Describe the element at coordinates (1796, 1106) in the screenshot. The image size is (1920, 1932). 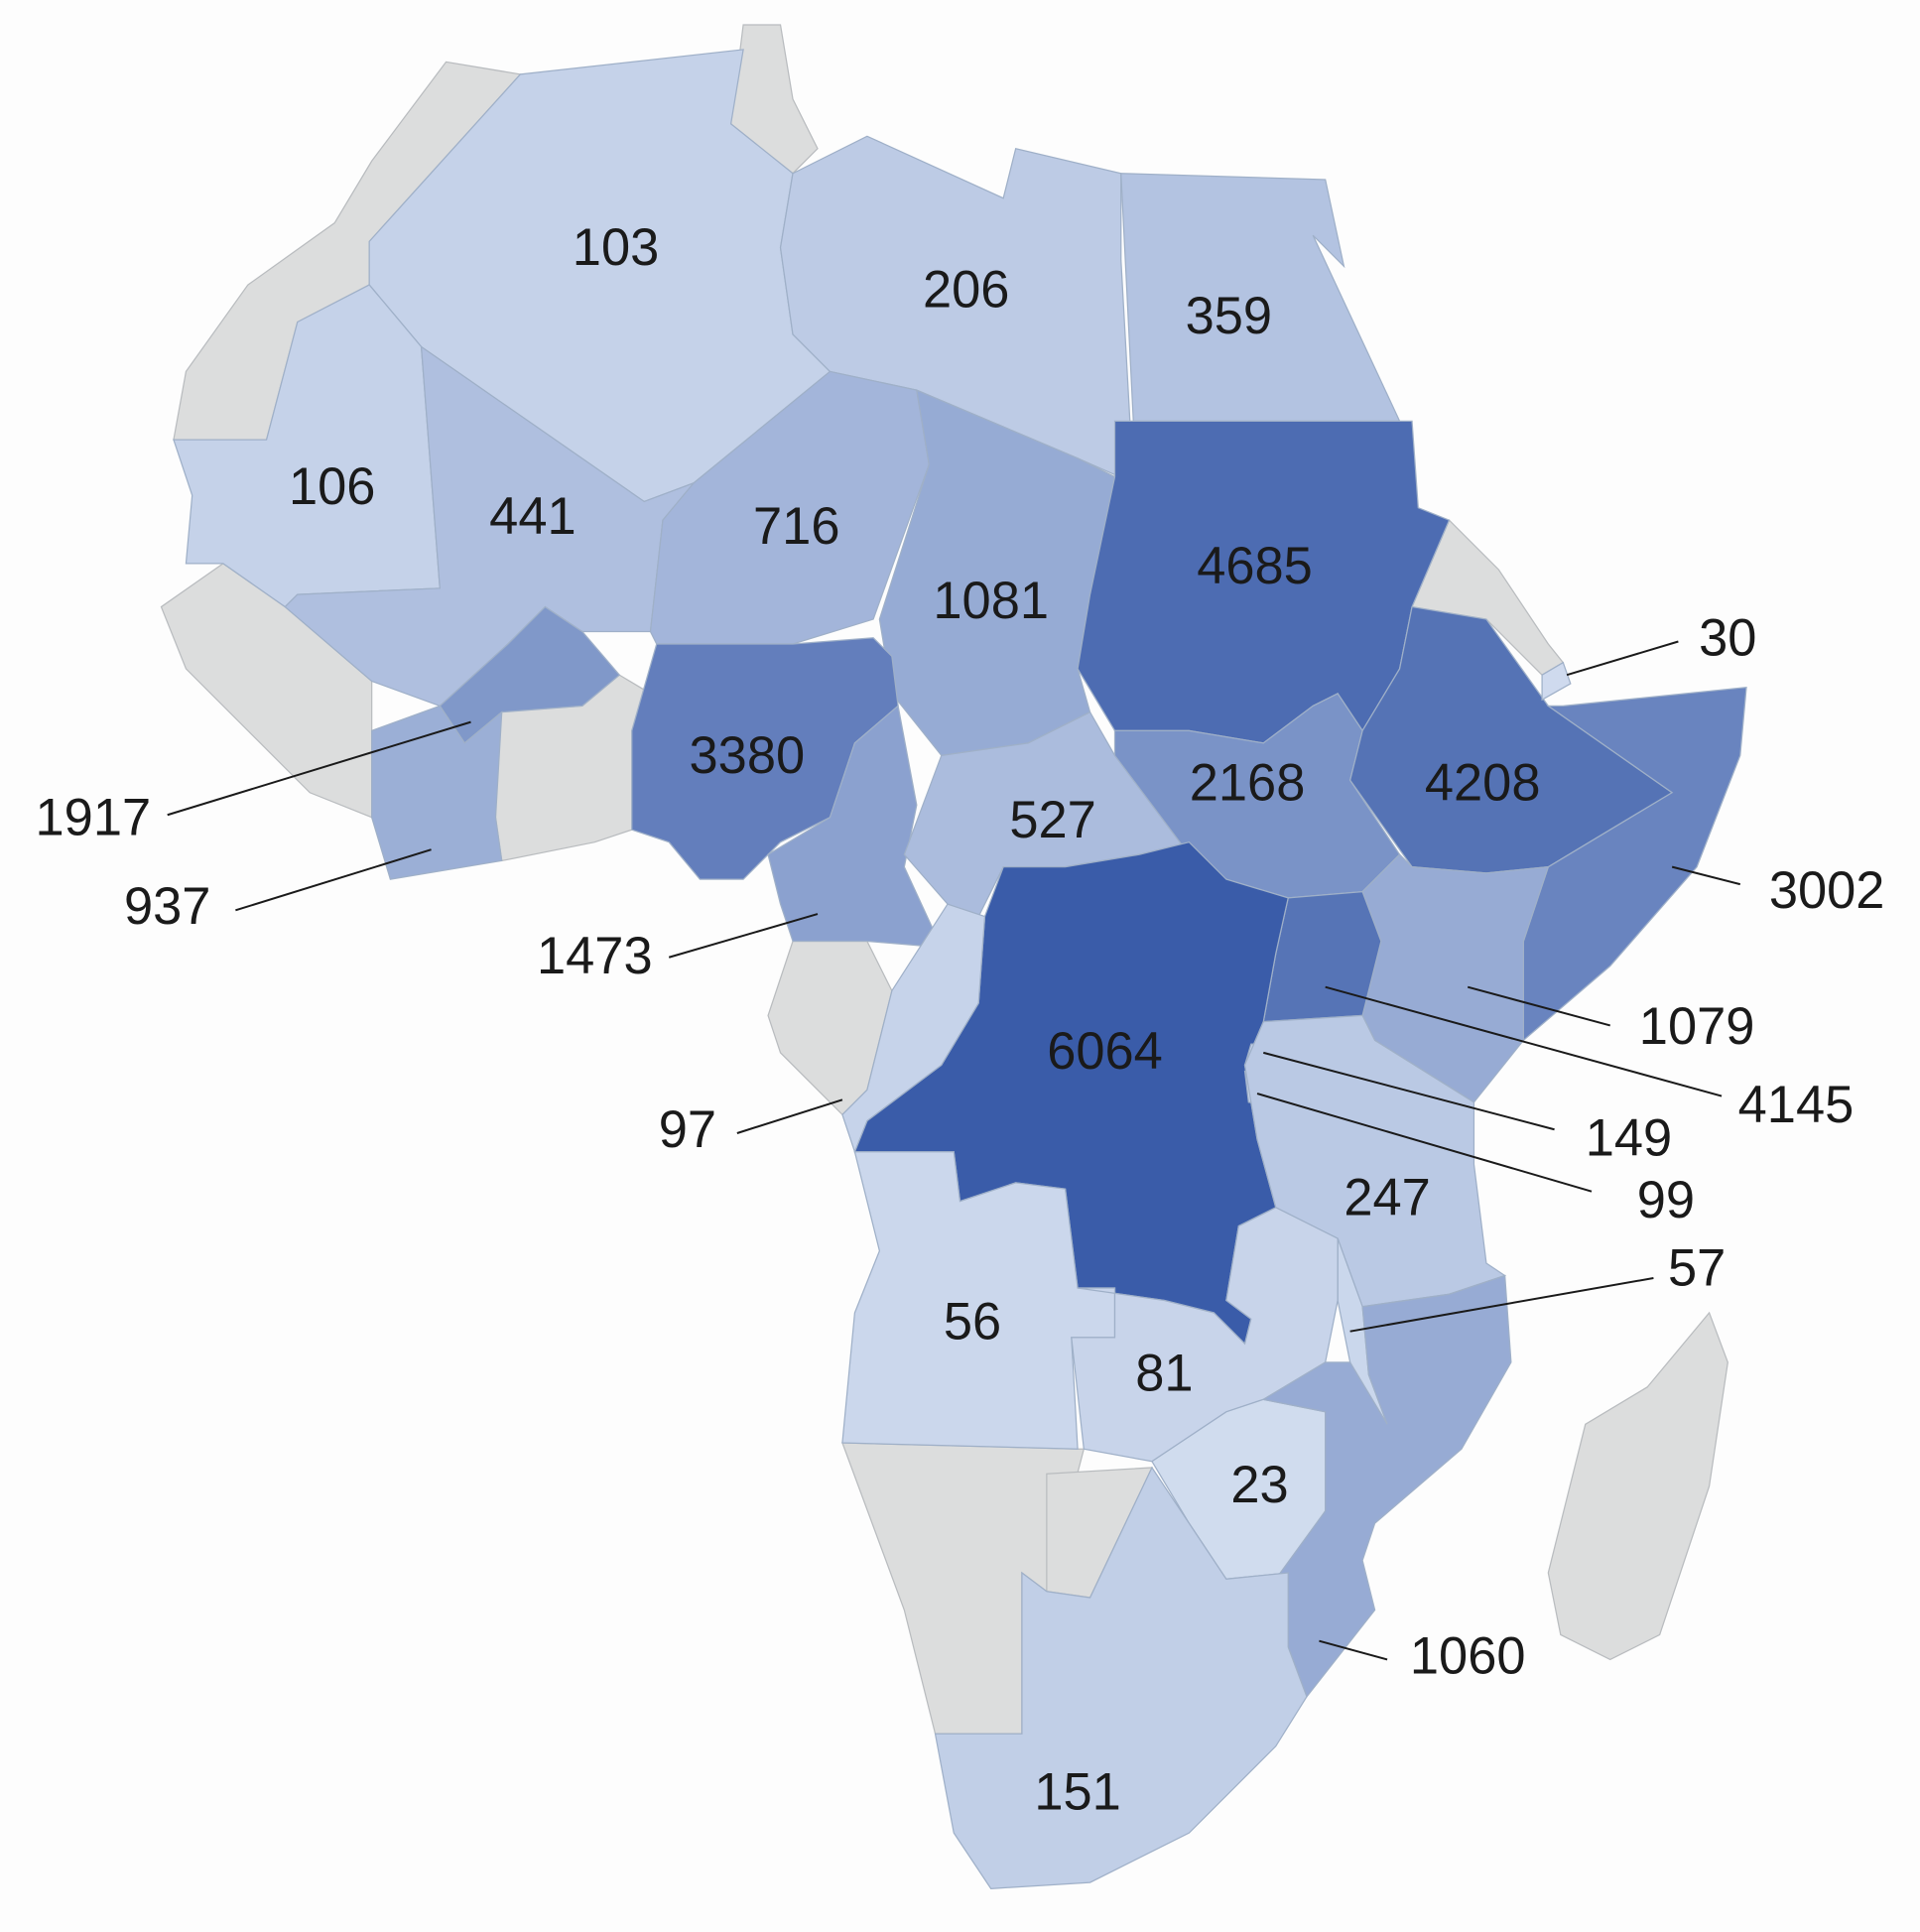
I see `value-label: 4145` at that location.